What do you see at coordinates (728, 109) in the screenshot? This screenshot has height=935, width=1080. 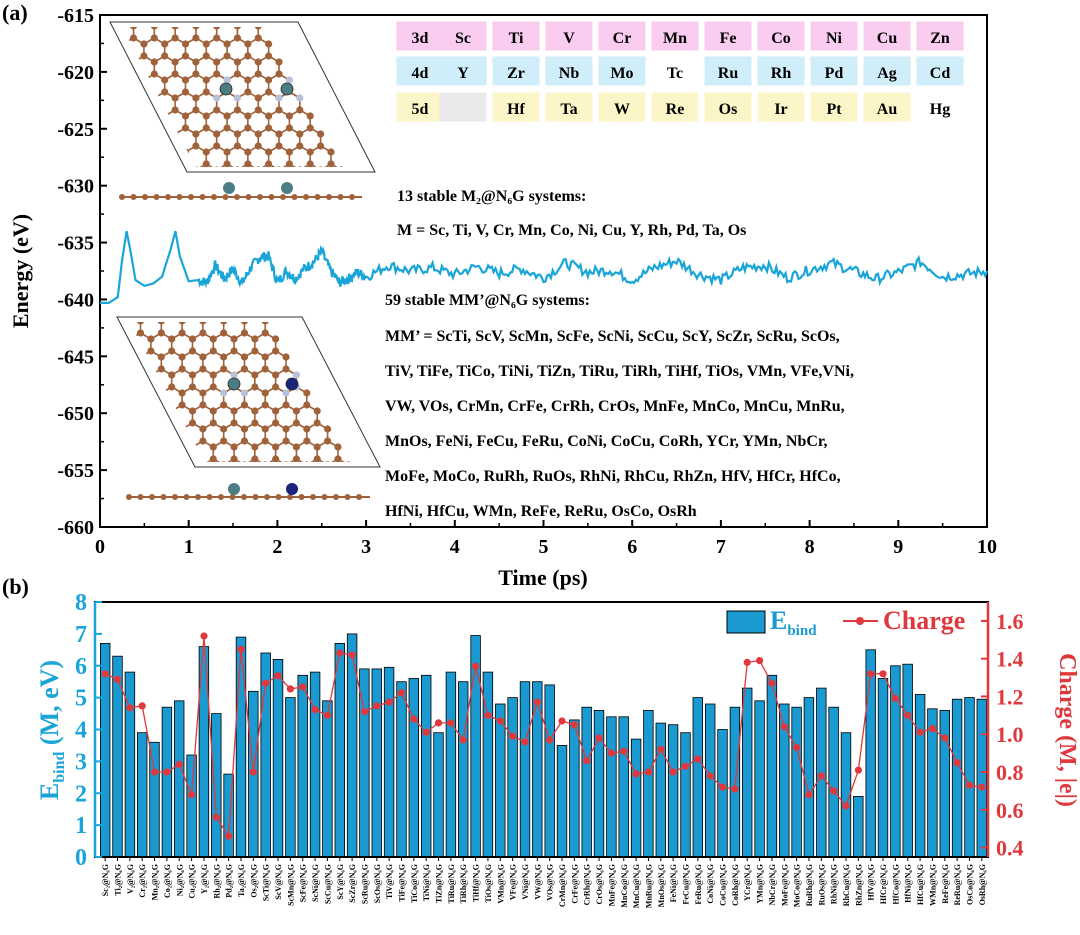 I see `ptable-symbol: Os` at bounding box center [728, 109].